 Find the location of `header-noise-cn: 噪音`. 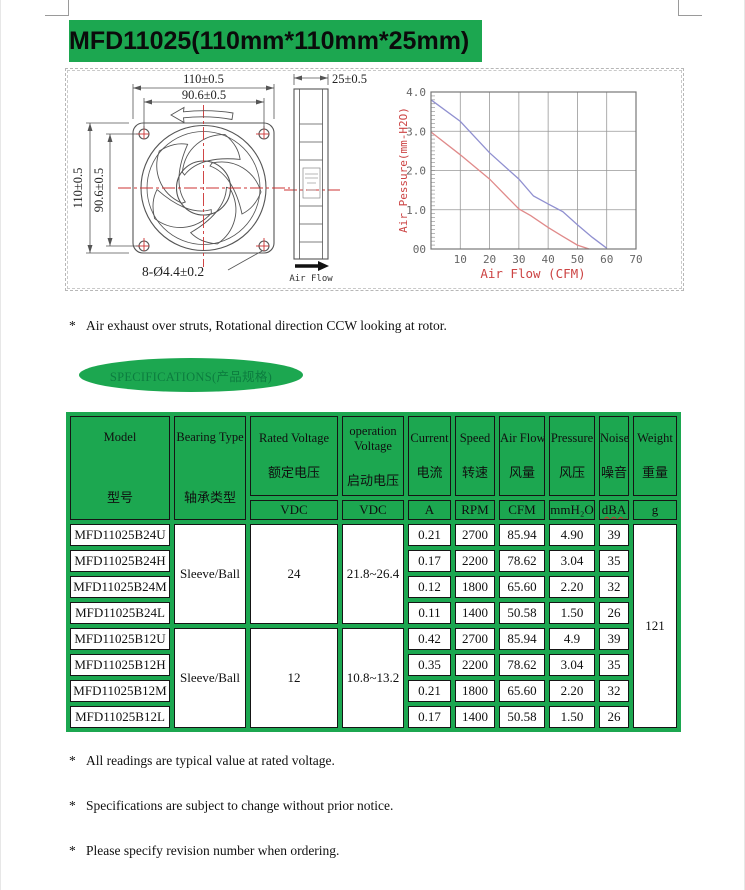

header-noise-cn: 噪音 is located at coordinates (613, 472).